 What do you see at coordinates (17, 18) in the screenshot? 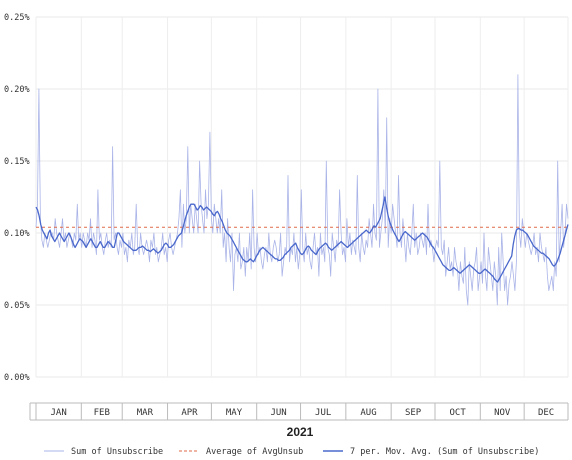
I see `y-tick-label: 0.25%` at bounding box center [17, 18].